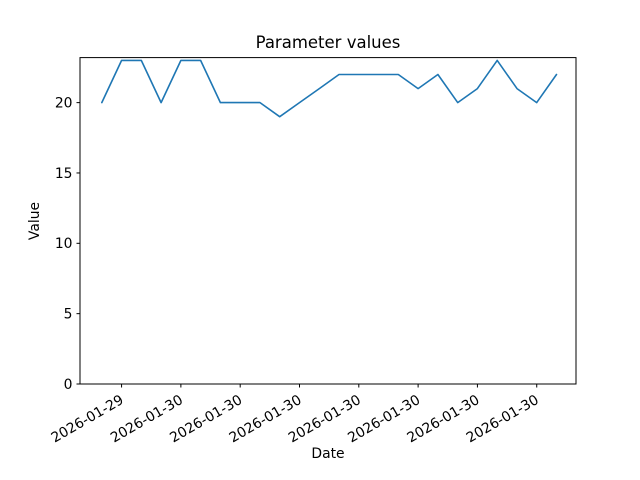 The width and height of the screenshot is (640, 480). Describe the element at coordinates (68, 385) in the screenshot. I see `y-tick-label: 0` at that location.